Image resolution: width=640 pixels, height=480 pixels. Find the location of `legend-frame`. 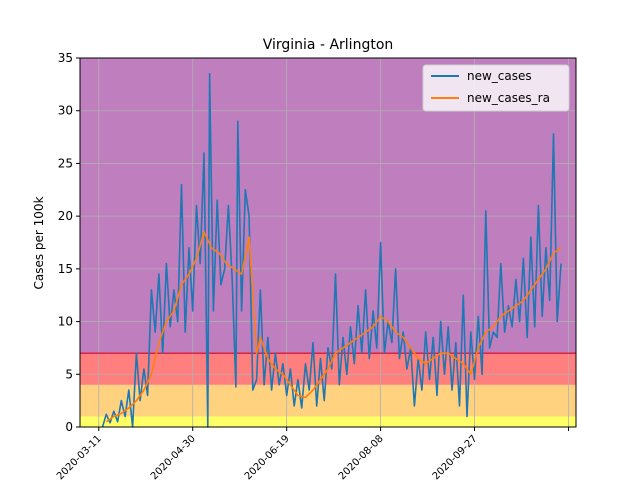

legend-frame is located at coordinates (496, 88).